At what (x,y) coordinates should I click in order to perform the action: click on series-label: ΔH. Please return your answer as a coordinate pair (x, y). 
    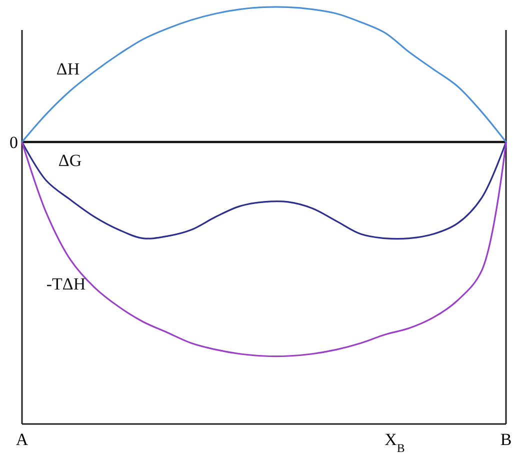
    Looking at the image, I should click on (68, 69).